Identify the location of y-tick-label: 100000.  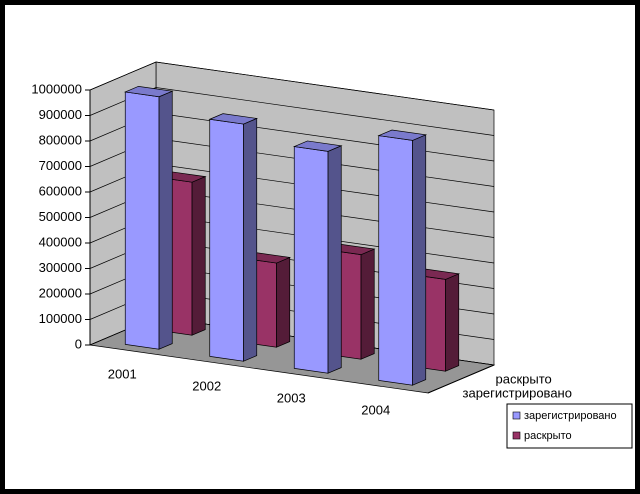
(60, 318).